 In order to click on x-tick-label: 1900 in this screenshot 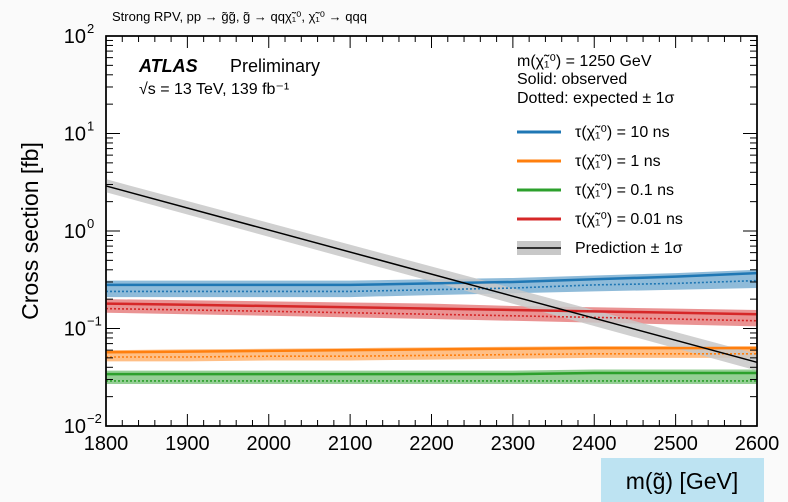, I will do `click(187, 444)`.